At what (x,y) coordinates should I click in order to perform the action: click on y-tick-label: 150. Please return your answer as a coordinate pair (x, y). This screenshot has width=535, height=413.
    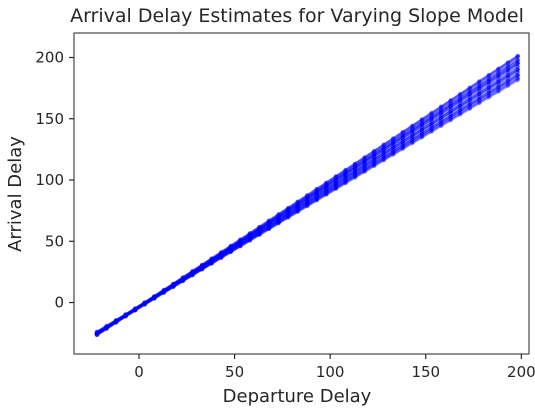
    Looking at the image, I should click on (49, 119).